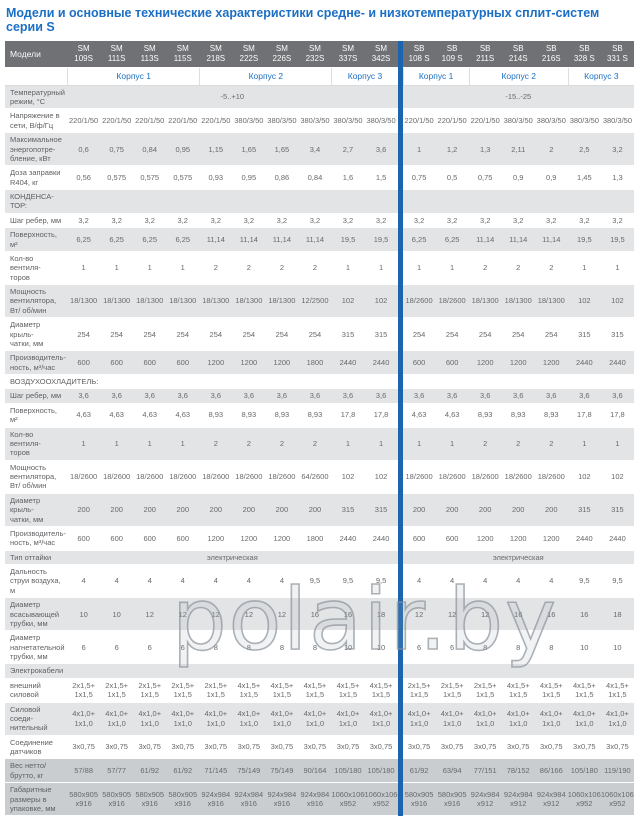  I want to click on table-cell: 0,95, so click(249, 178).